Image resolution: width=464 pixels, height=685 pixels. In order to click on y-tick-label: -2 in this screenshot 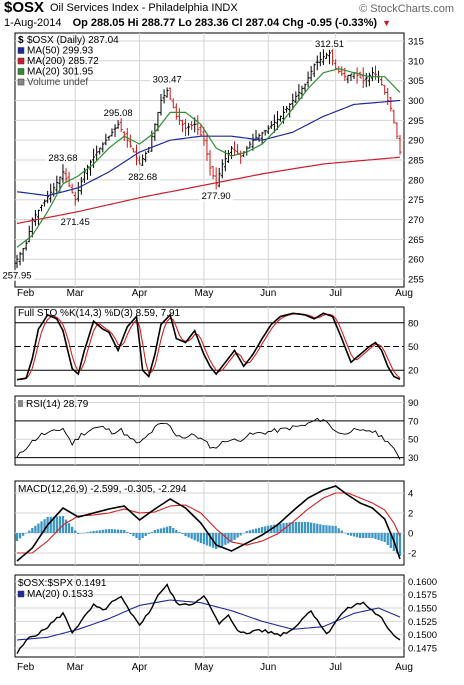, I will do `click(412, 554)`.